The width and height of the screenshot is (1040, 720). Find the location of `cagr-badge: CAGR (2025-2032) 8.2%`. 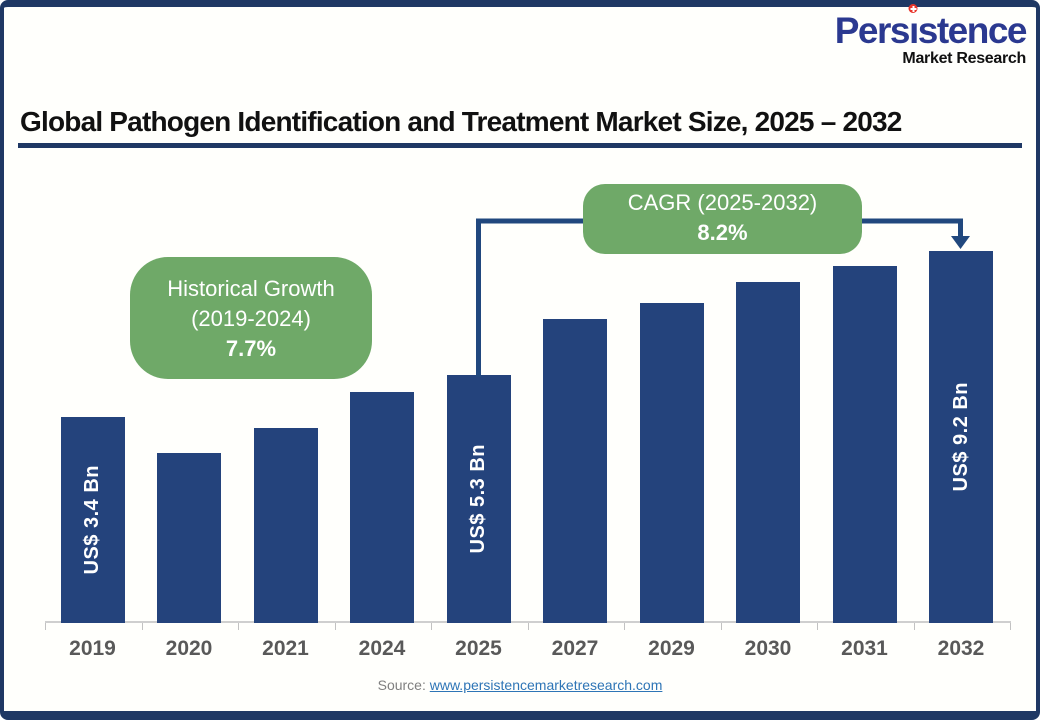

cagr-badge: CAGR (2025-2032) 8.2% is located at coordinates (722, 219).